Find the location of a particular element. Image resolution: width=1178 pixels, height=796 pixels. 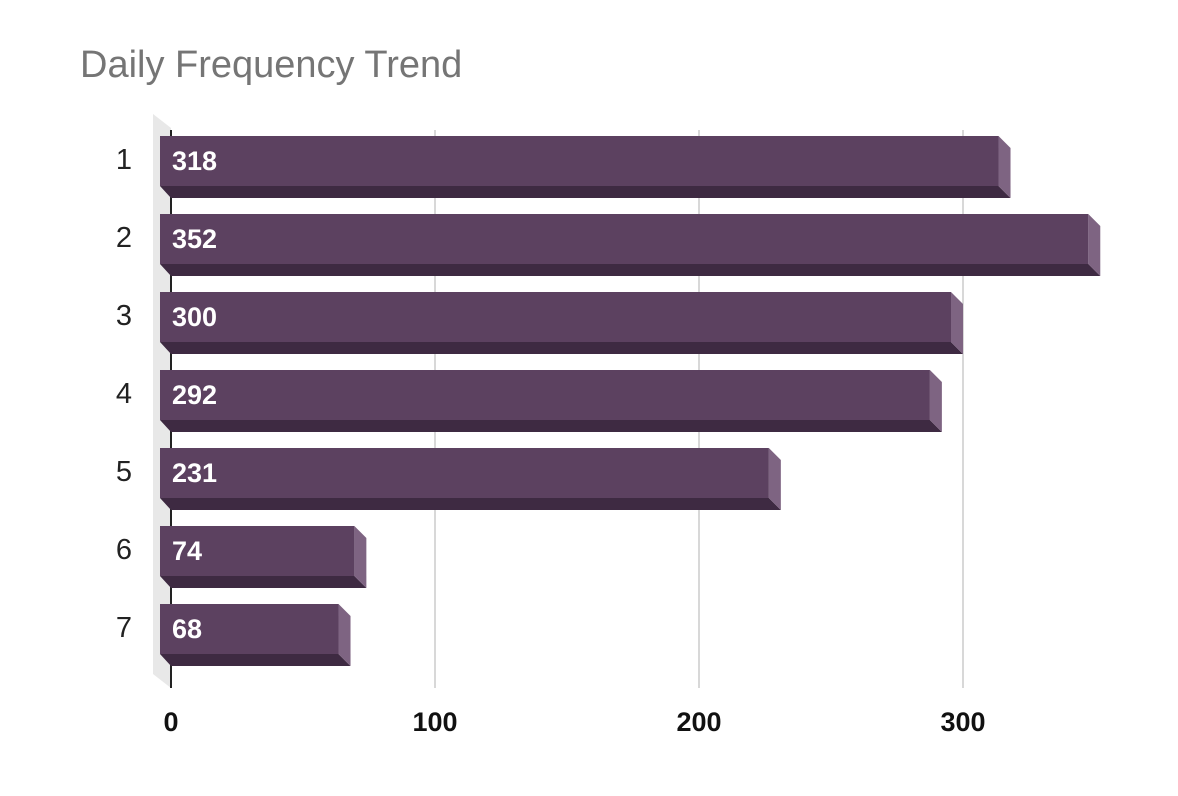

bar-2: 352 is located at coordinates (630, 245).